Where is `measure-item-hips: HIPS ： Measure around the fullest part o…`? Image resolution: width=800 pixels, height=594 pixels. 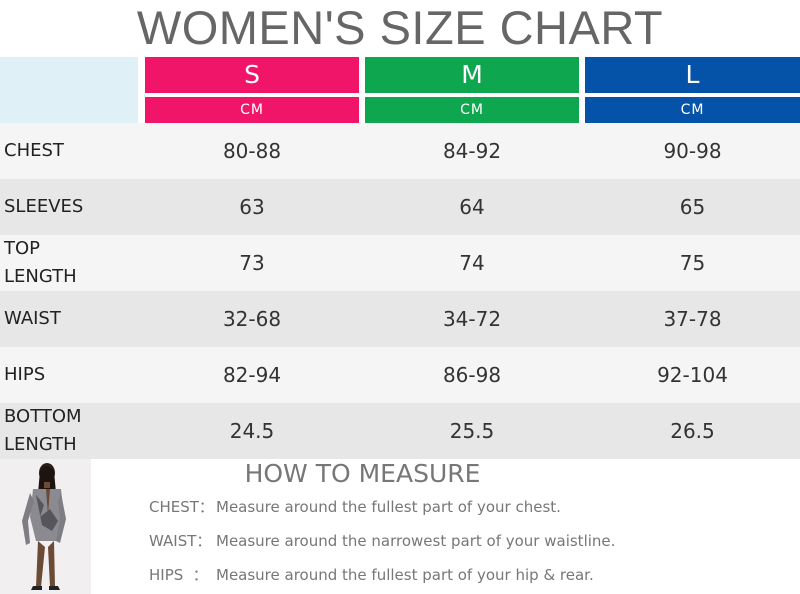 measure-item-hips: HIPS ： Measure around the fullest part o… is located at coordinates (400, 575).